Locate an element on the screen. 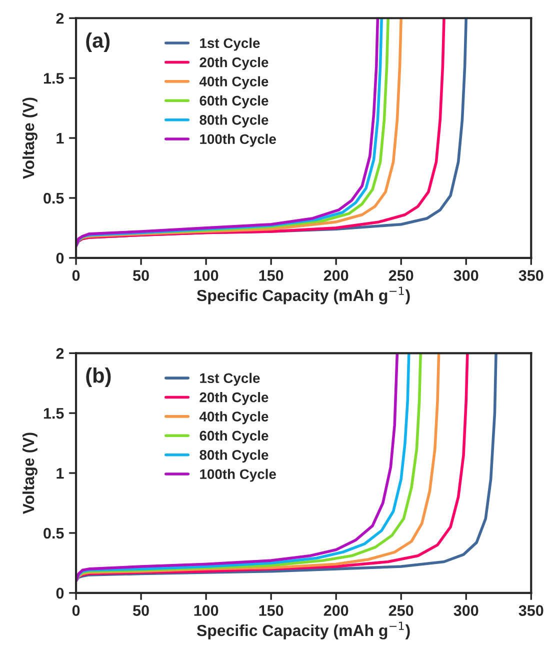  annotation: (a) is located at coordinates (98, 42).